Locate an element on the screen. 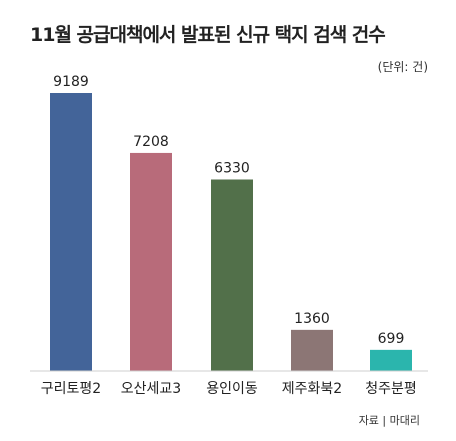 The height and width of the screenshot is (441, 456). value-label-4: 1360 is located at coordinates (312, 319).